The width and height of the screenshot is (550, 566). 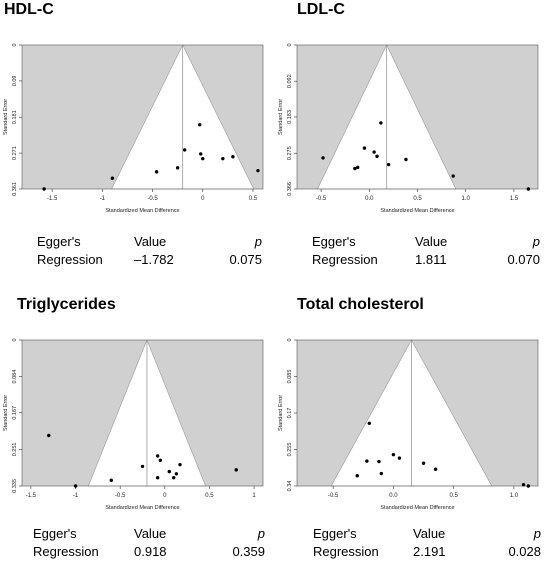 I want to click on egger-p-value: 0.028, so click(x=524, y=551).